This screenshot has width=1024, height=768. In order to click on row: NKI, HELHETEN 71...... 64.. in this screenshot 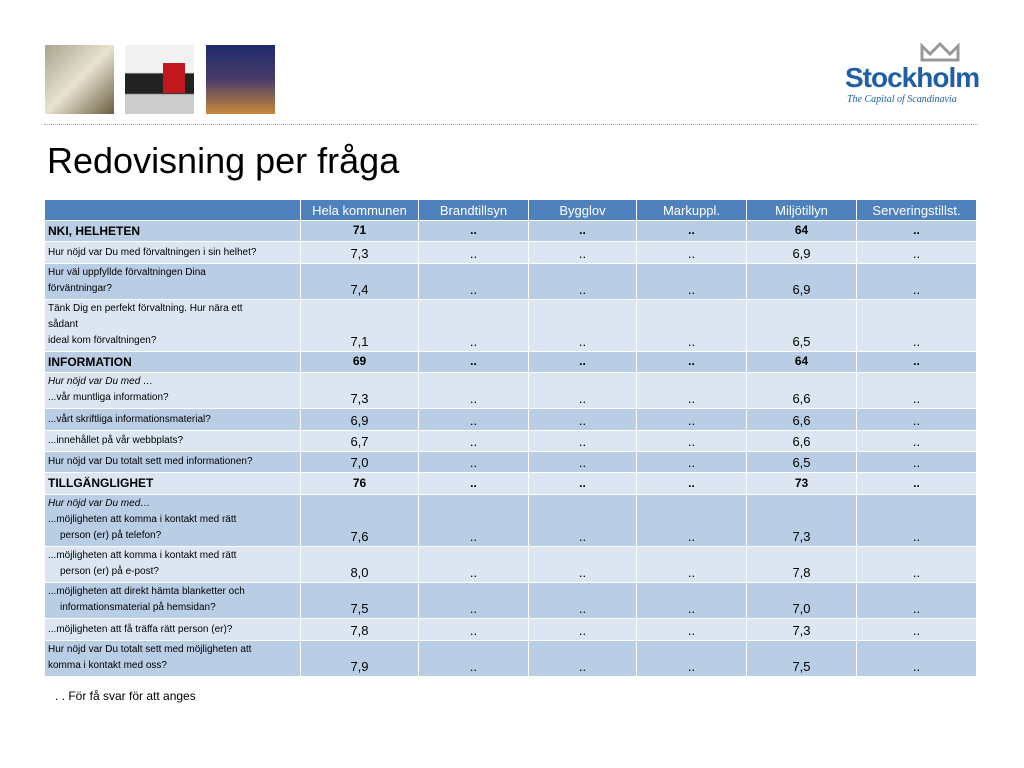, I will do `click(510, 231)`.